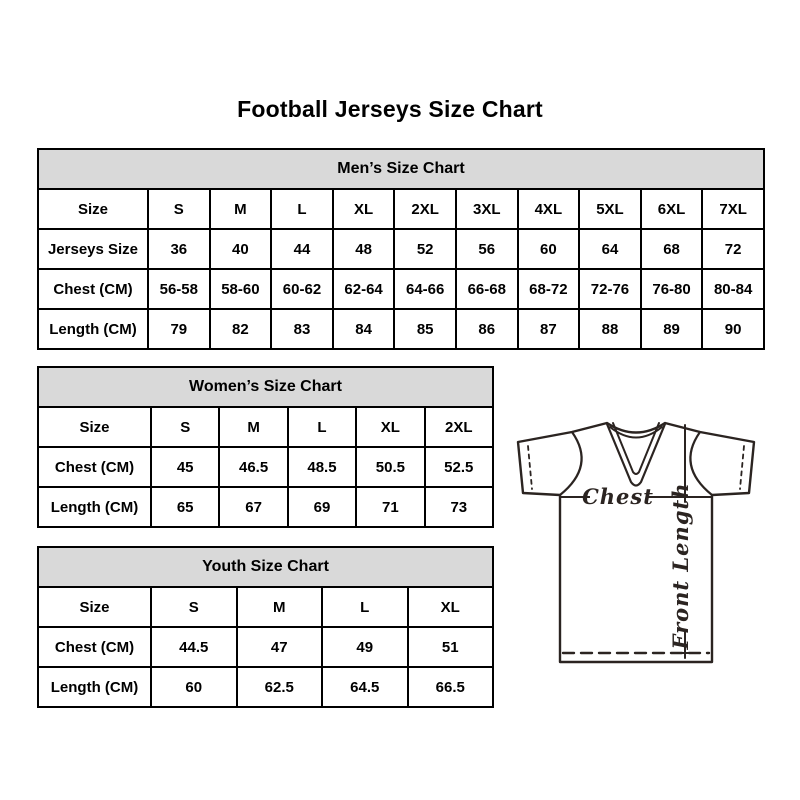 The height and width of the screenshot is (800, 800). I want to click on size-cell: 47, so click(279, 647).